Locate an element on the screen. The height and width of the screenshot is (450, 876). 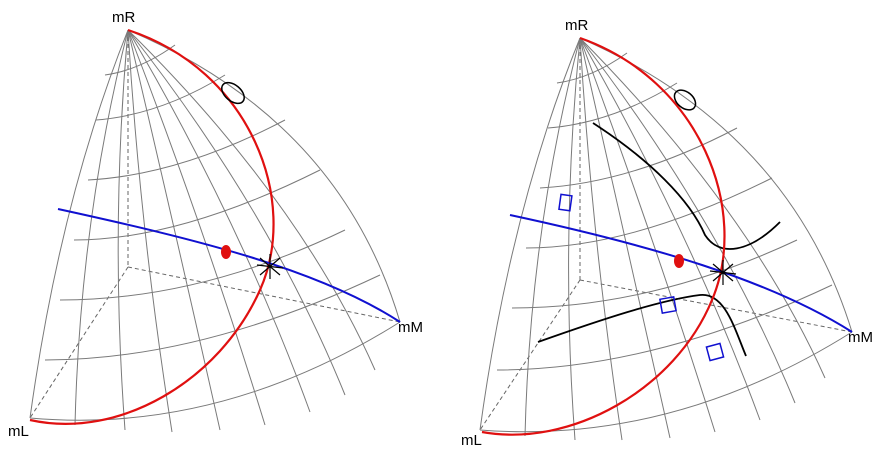
right-black-curve-upper is located at coordinates (686, 186).